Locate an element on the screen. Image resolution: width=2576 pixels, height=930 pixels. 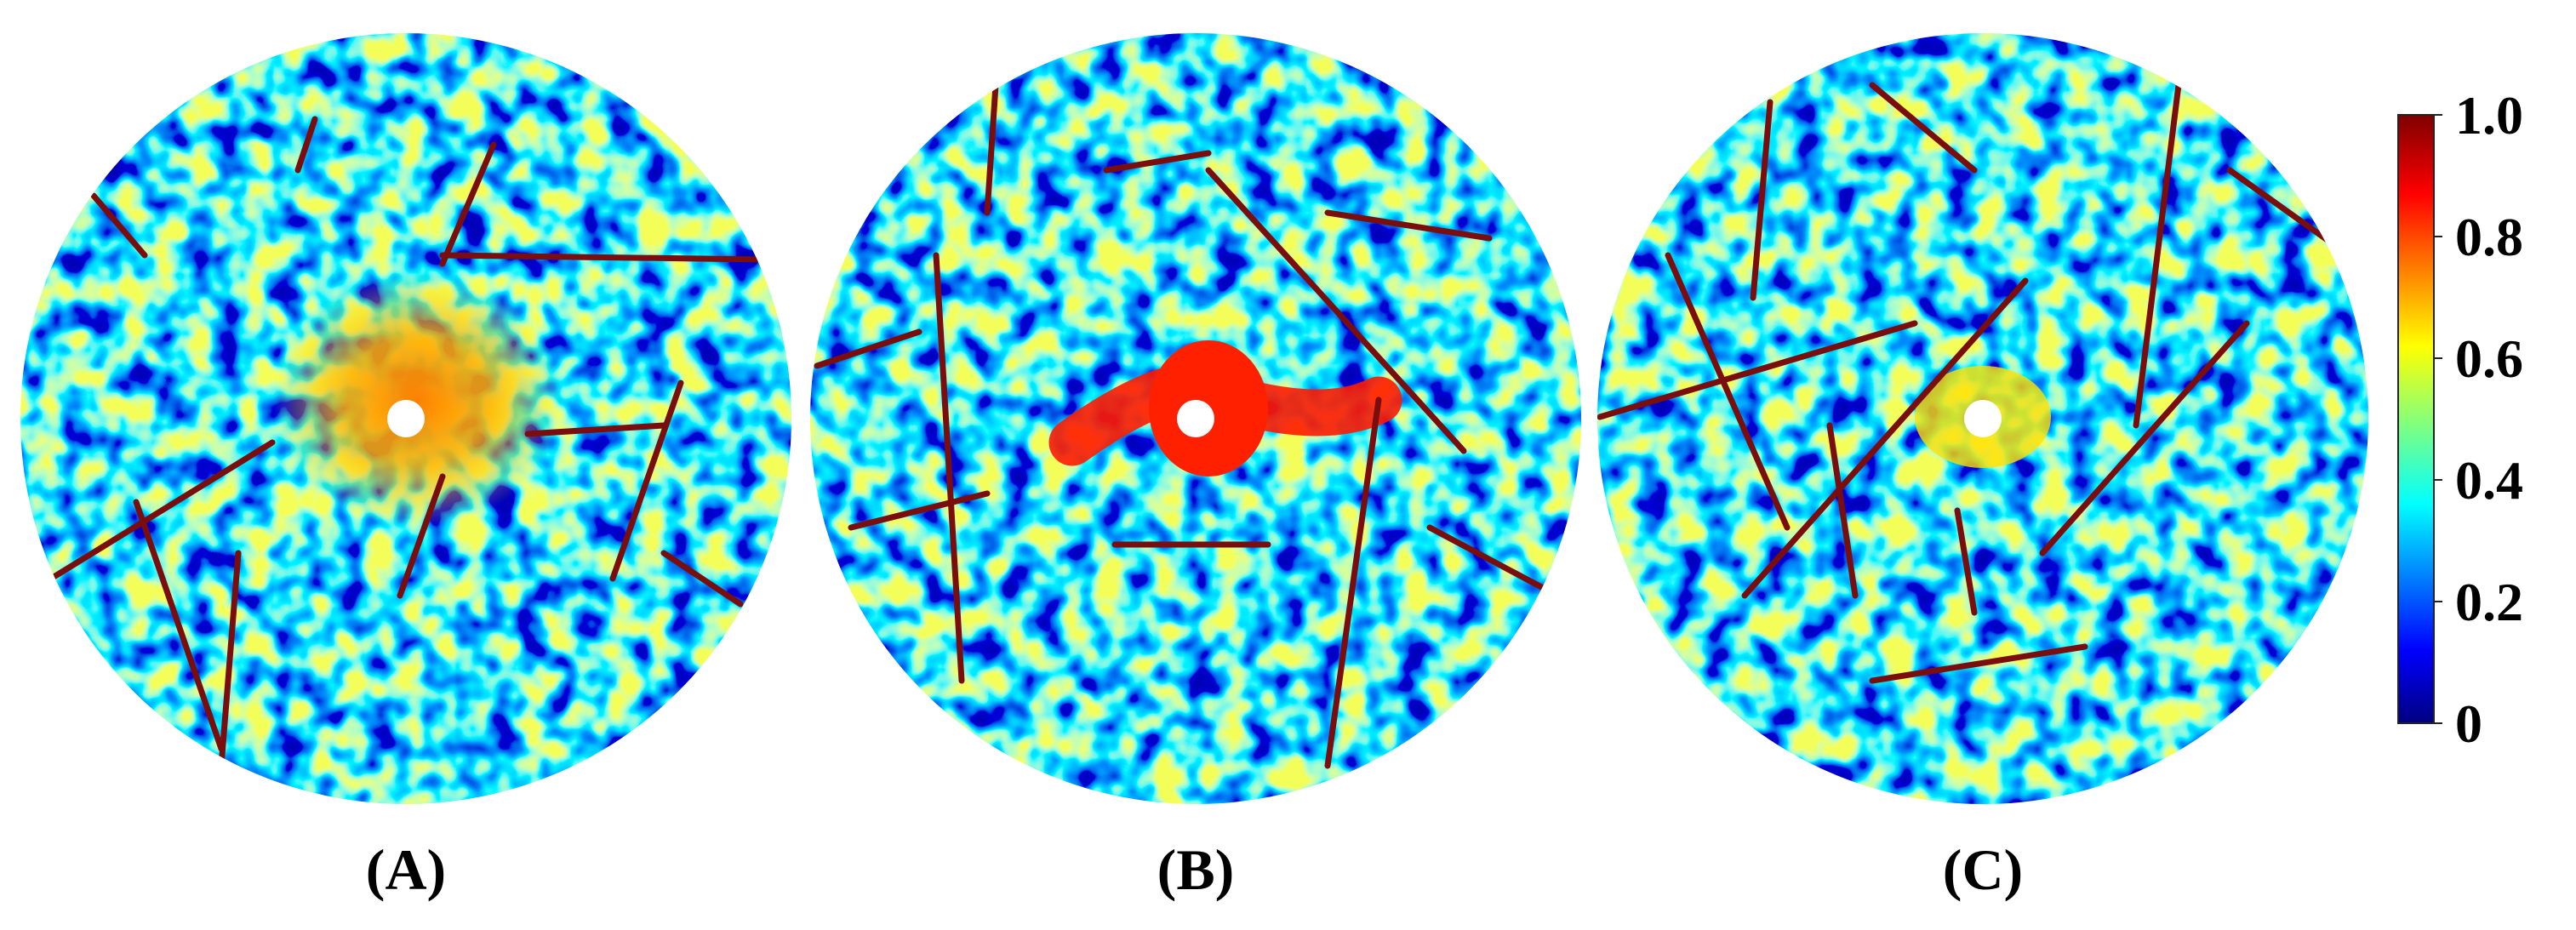
colorbar-tick-label: 0.2 is located at coordinates (2489, 602).